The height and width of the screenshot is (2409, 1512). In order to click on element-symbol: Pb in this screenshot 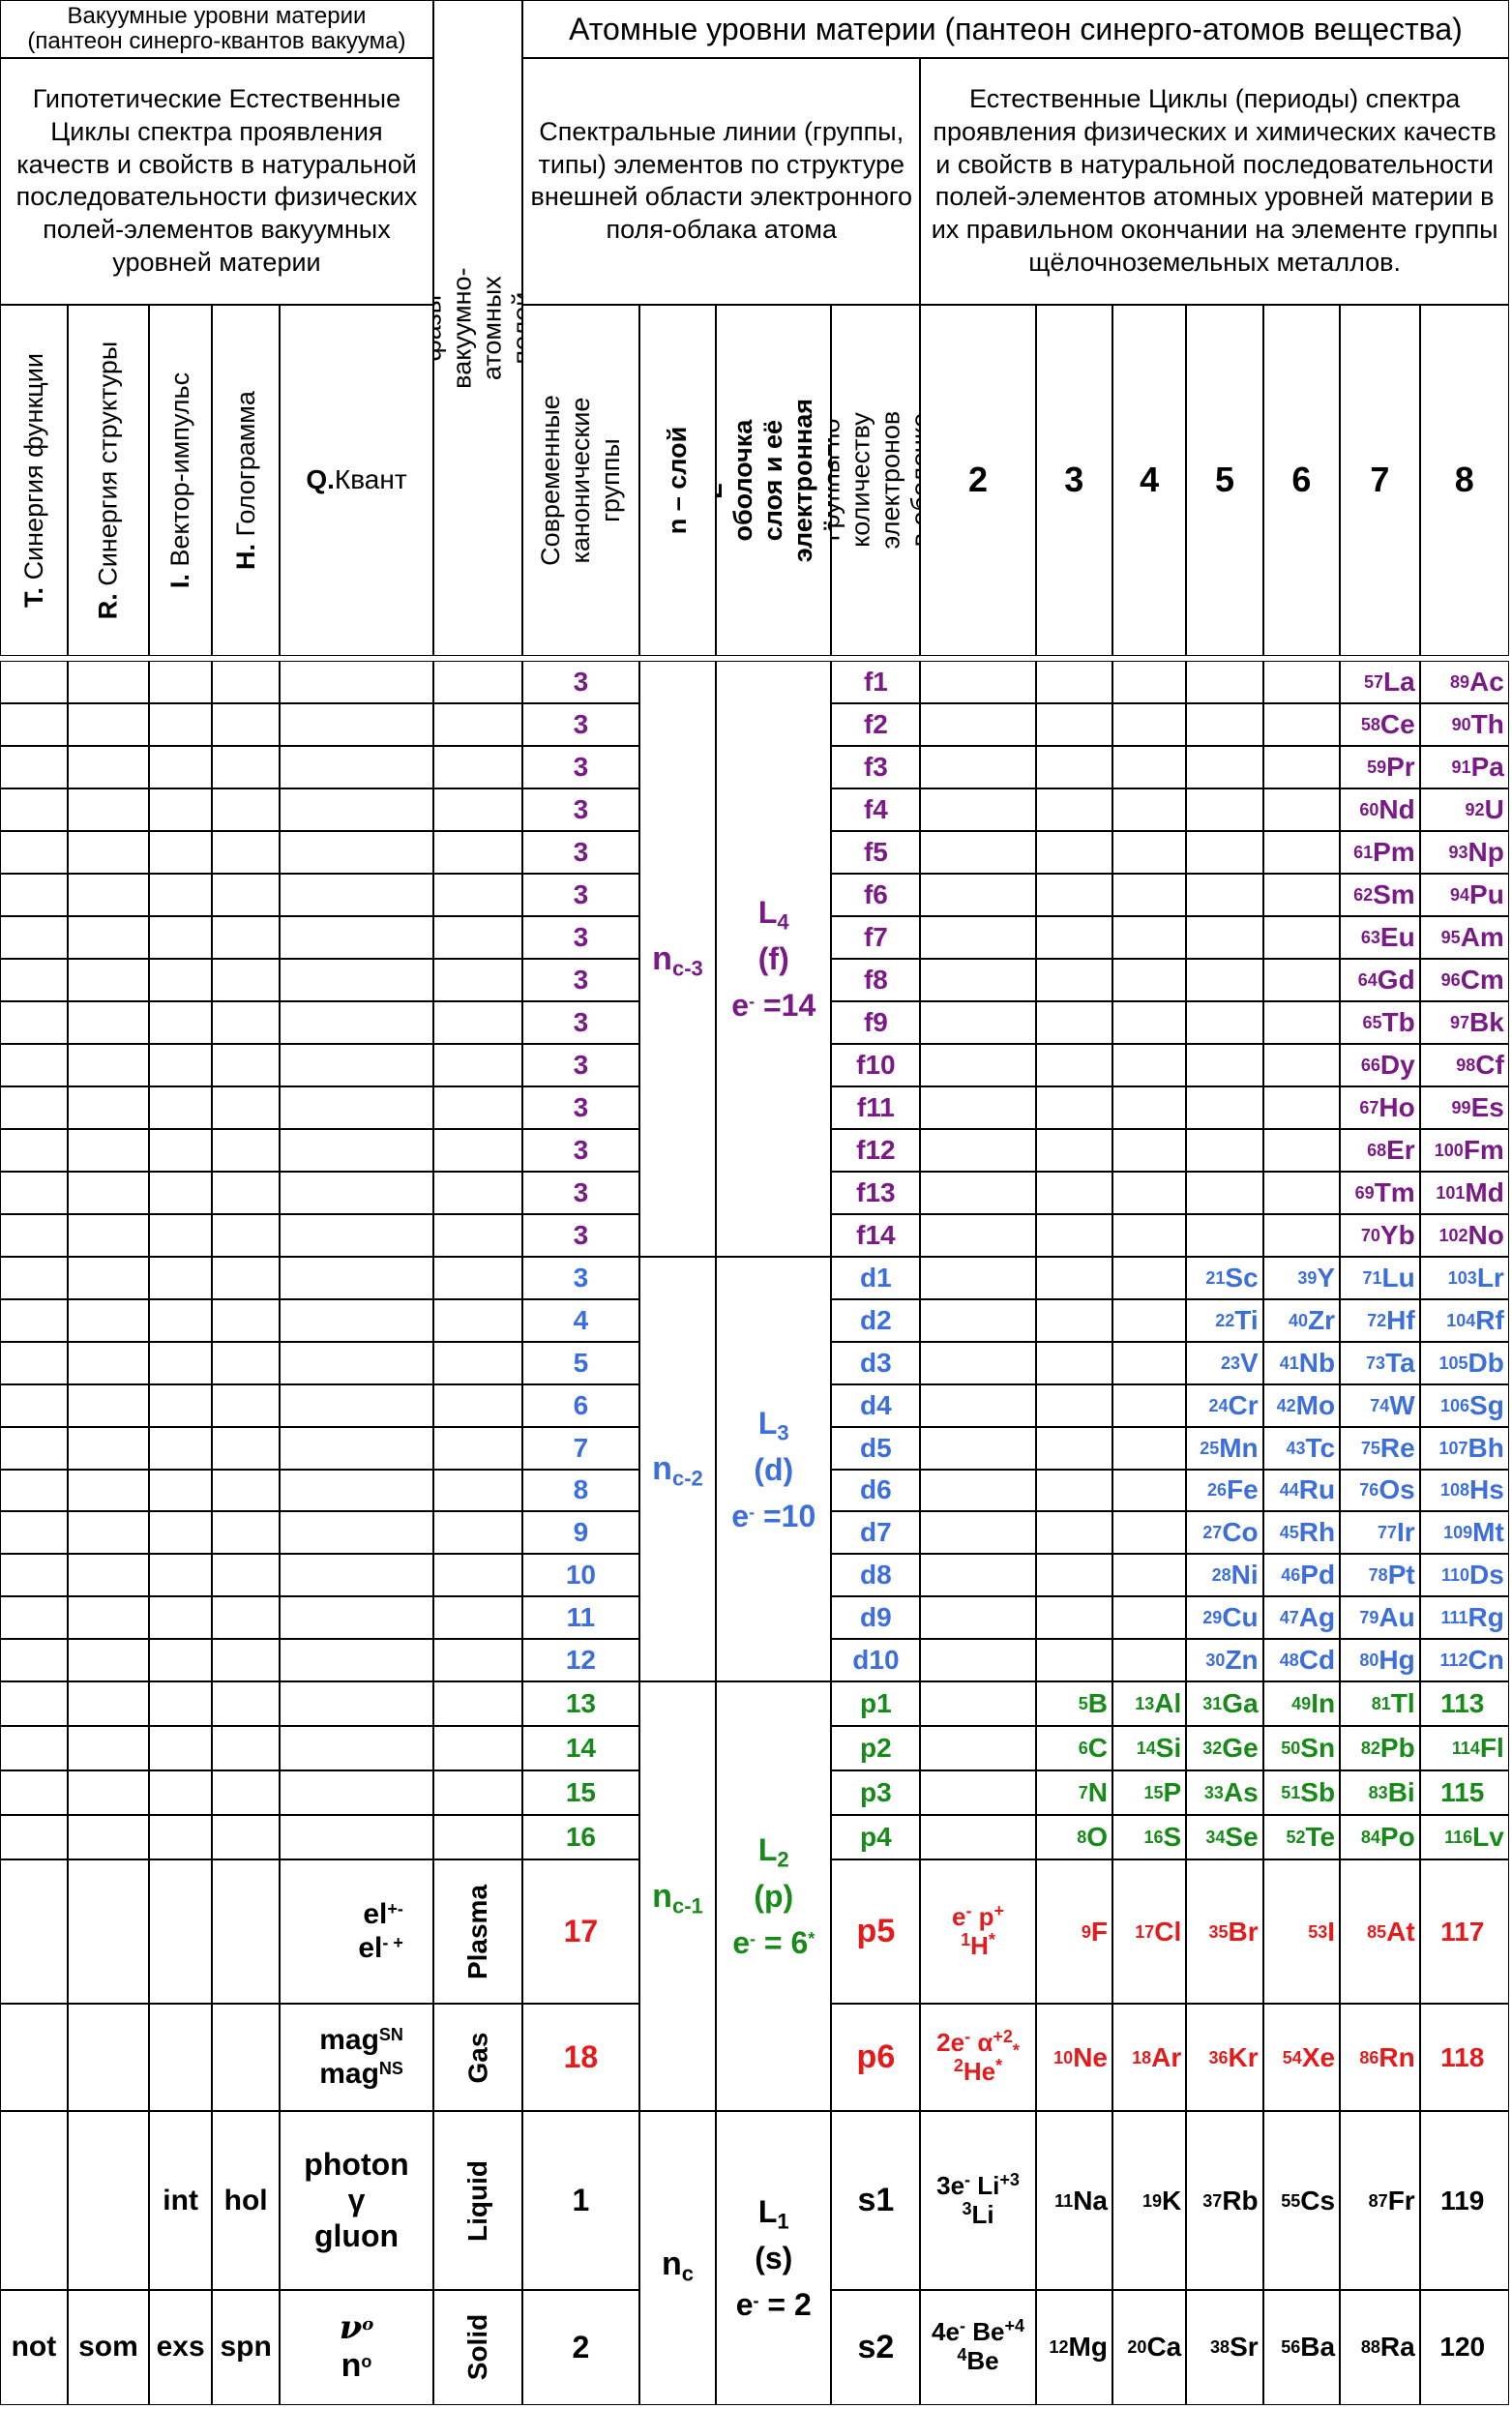, I will do `click(1397, 1747)`.